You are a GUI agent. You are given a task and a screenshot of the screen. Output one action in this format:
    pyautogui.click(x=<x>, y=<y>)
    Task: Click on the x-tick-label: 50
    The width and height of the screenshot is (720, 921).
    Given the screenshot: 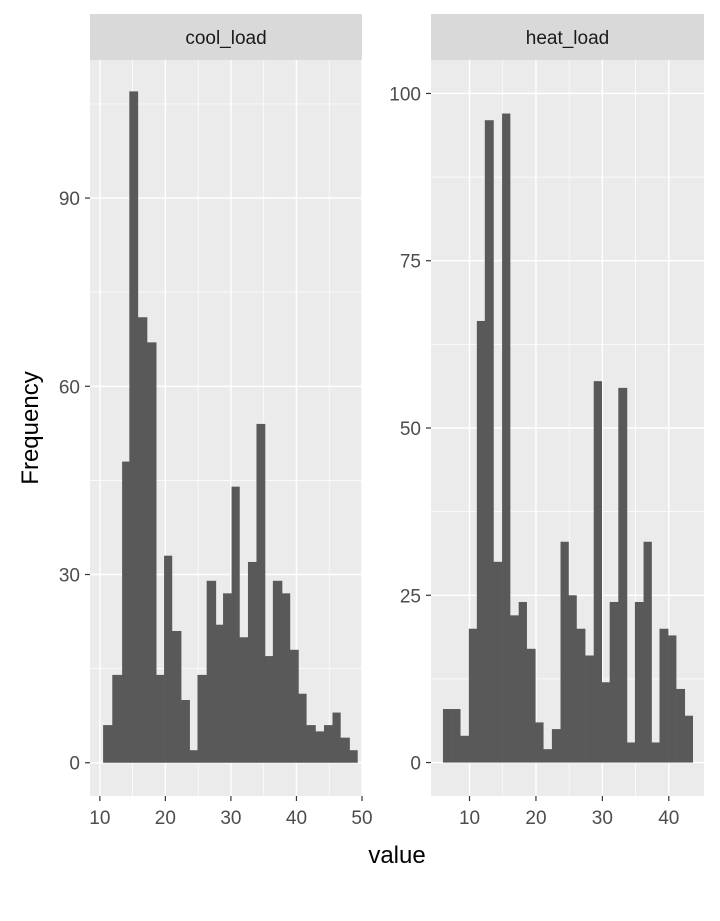 What is the action you would take?
    pyautogui.click(x=361, y=818)
    